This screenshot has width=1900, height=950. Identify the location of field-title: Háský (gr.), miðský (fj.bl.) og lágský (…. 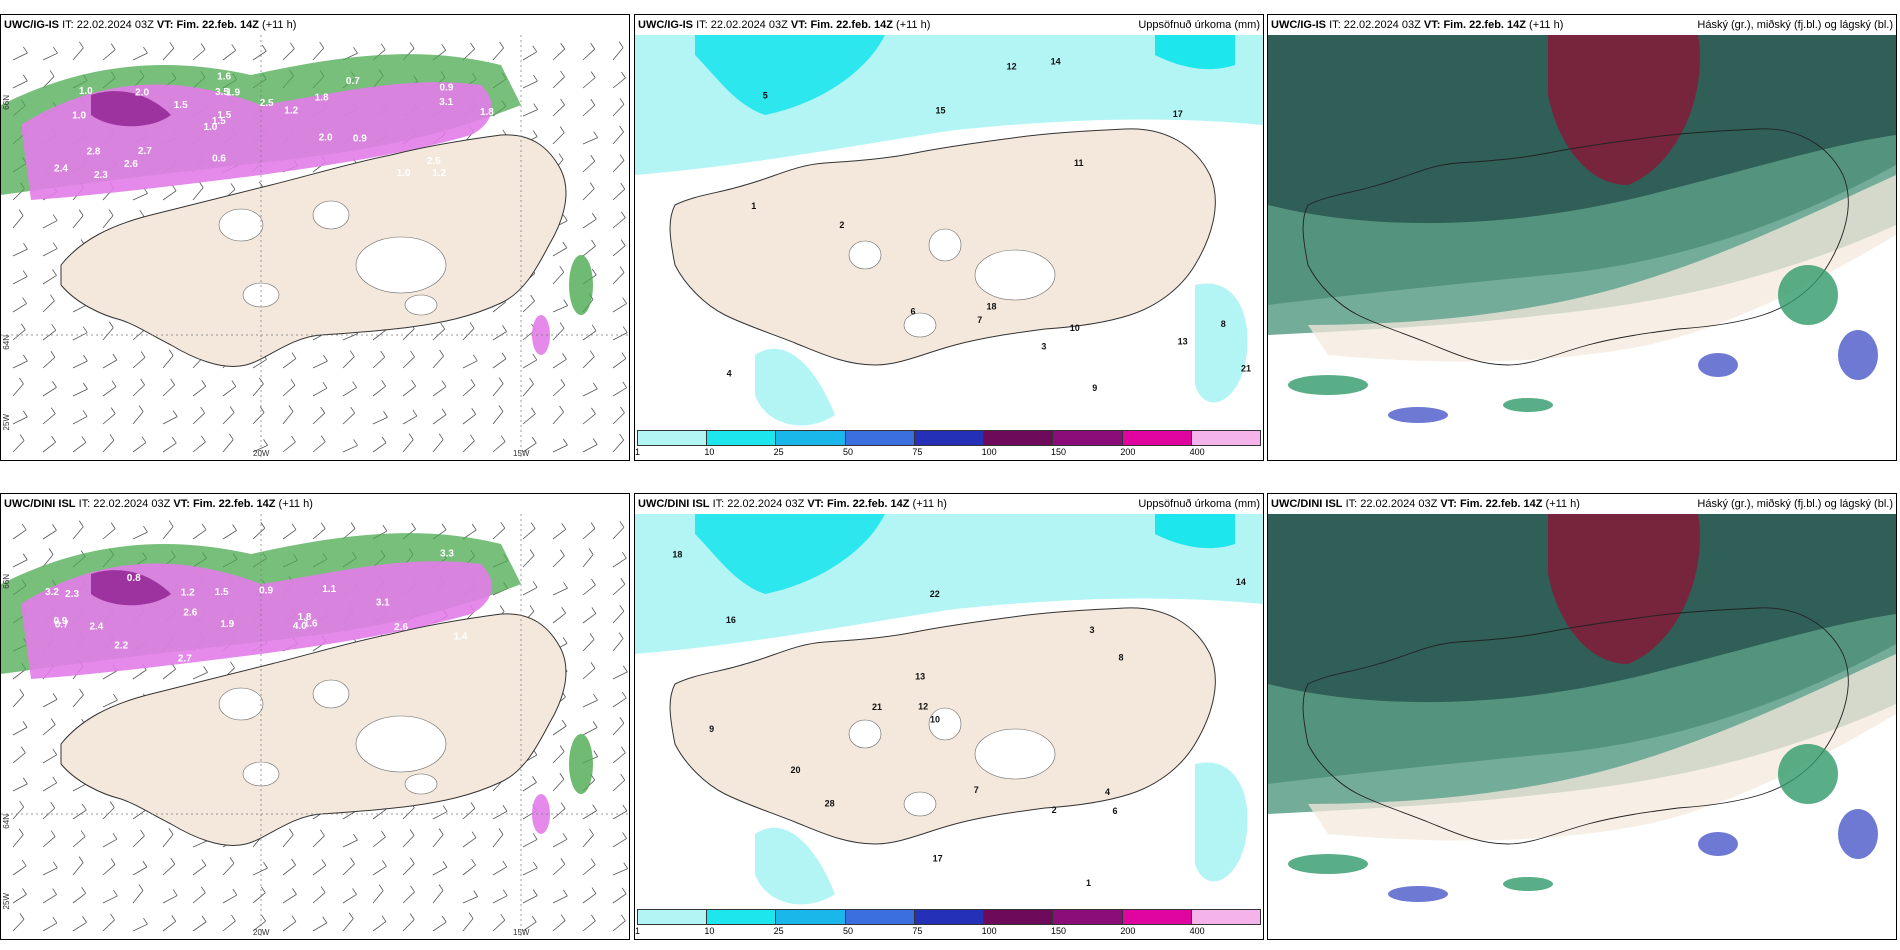
(1795, 504).